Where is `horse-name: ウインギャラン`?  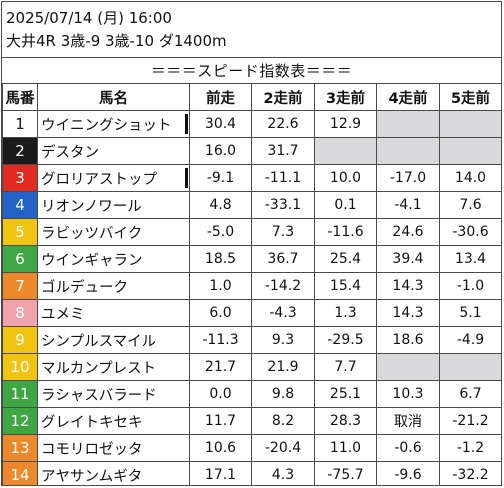 horse-name: ウインギャラン is located at coordinates (113, 259).